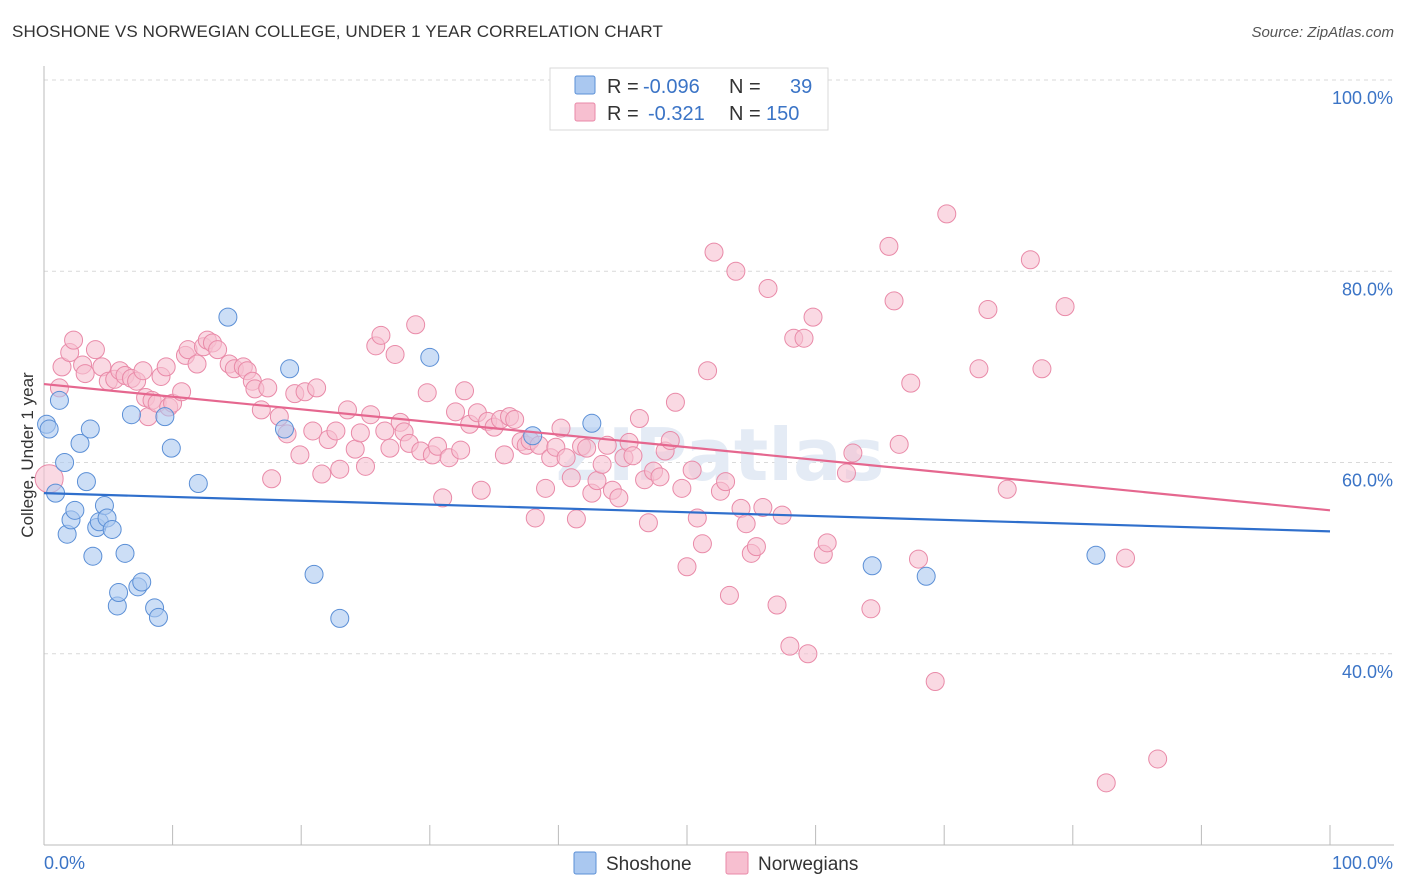  I want to click on legend-r-value-1: -0.096, so click(671, 87).